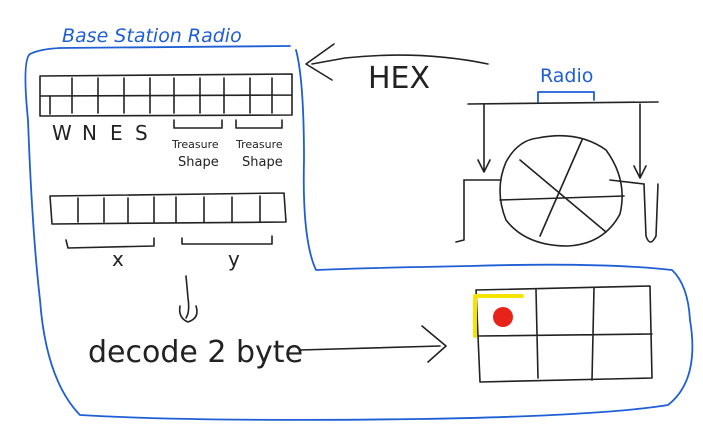 The width and height of the screenshot is (703, 436). Describe the element at coordinates (195, 144) in the screenshot. I see `treasure-label-1-line1: Treasure` at that location.